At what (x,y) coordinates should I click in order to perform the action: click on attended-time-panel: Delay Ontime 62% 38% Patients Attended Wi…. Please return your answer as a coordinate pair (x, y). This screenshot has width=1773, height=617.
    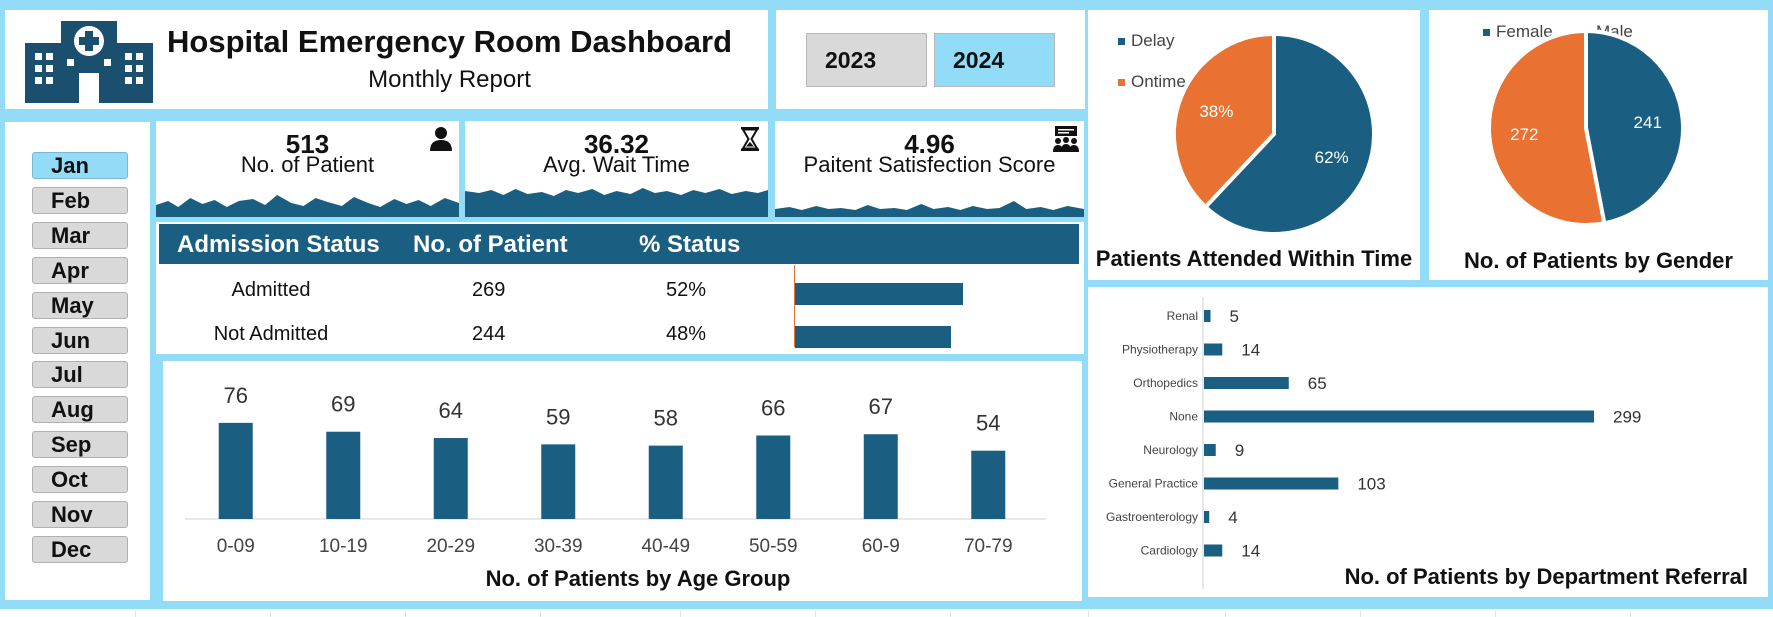
    Looking at the image, I should click on (1254, 145).